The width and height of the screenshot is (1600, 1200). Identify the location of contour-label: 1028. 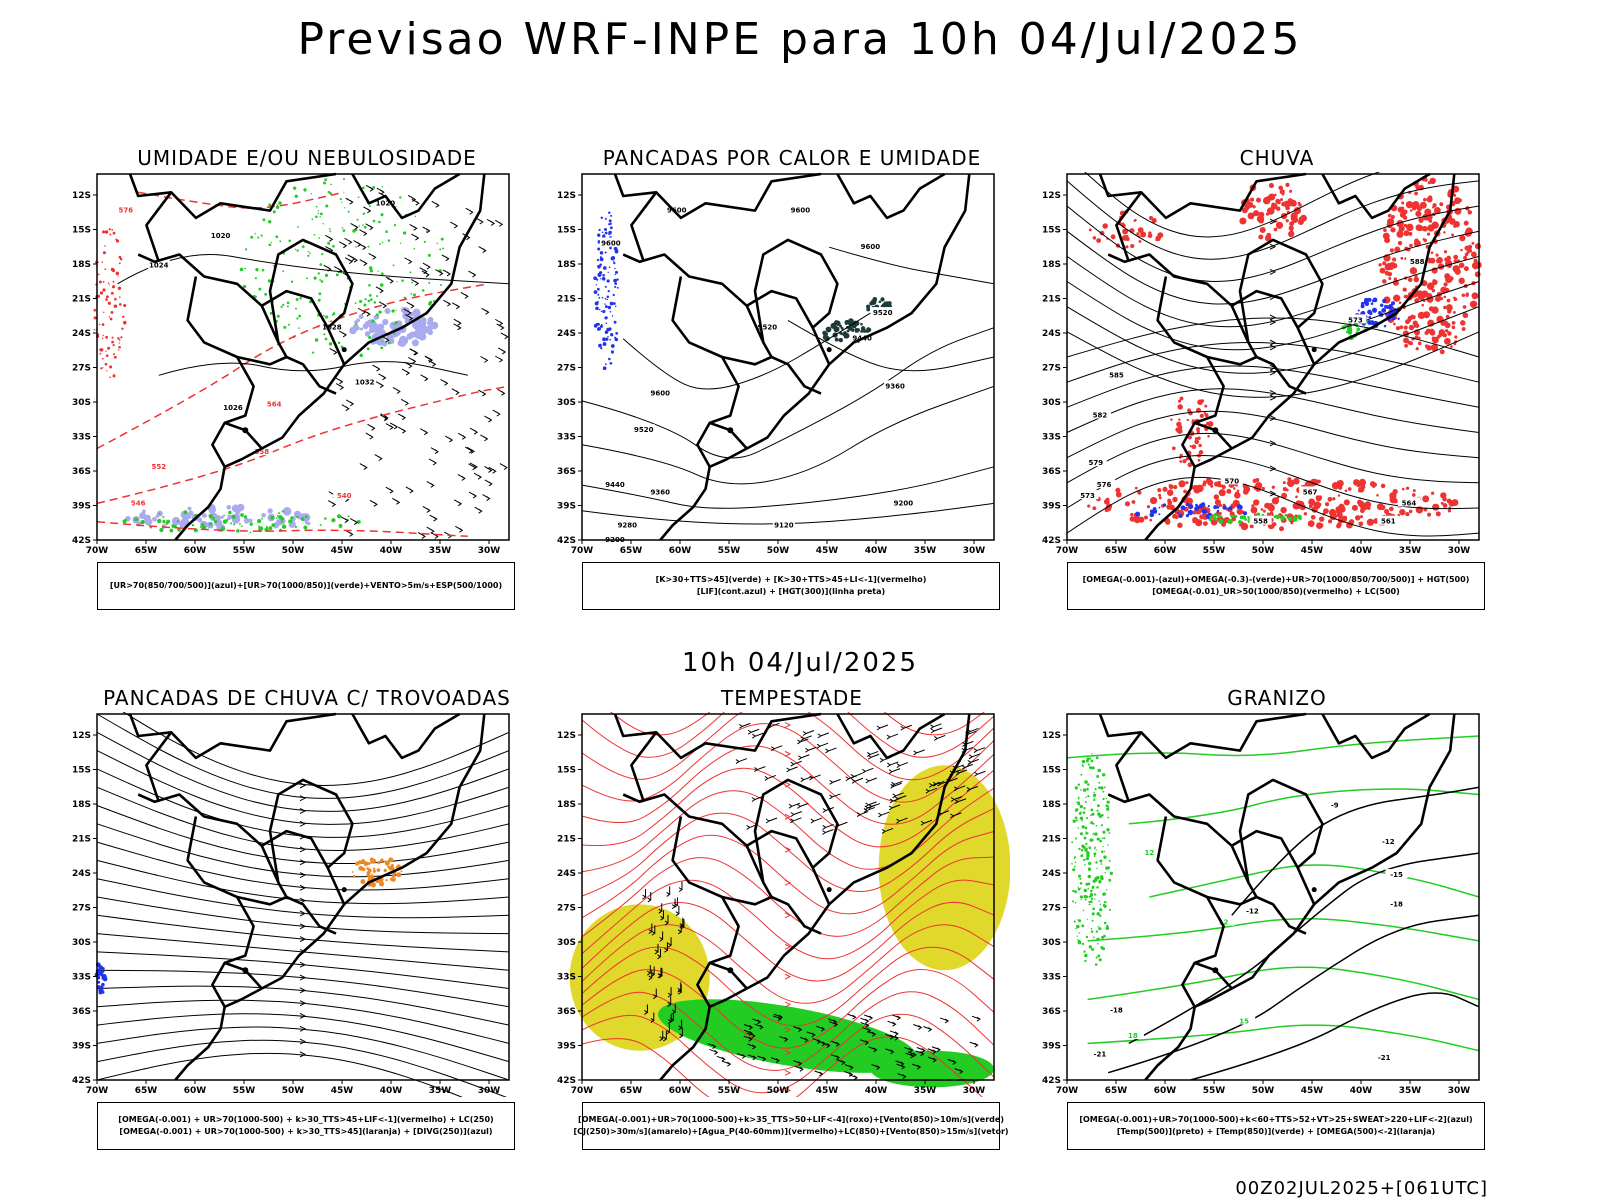
(332, 328).